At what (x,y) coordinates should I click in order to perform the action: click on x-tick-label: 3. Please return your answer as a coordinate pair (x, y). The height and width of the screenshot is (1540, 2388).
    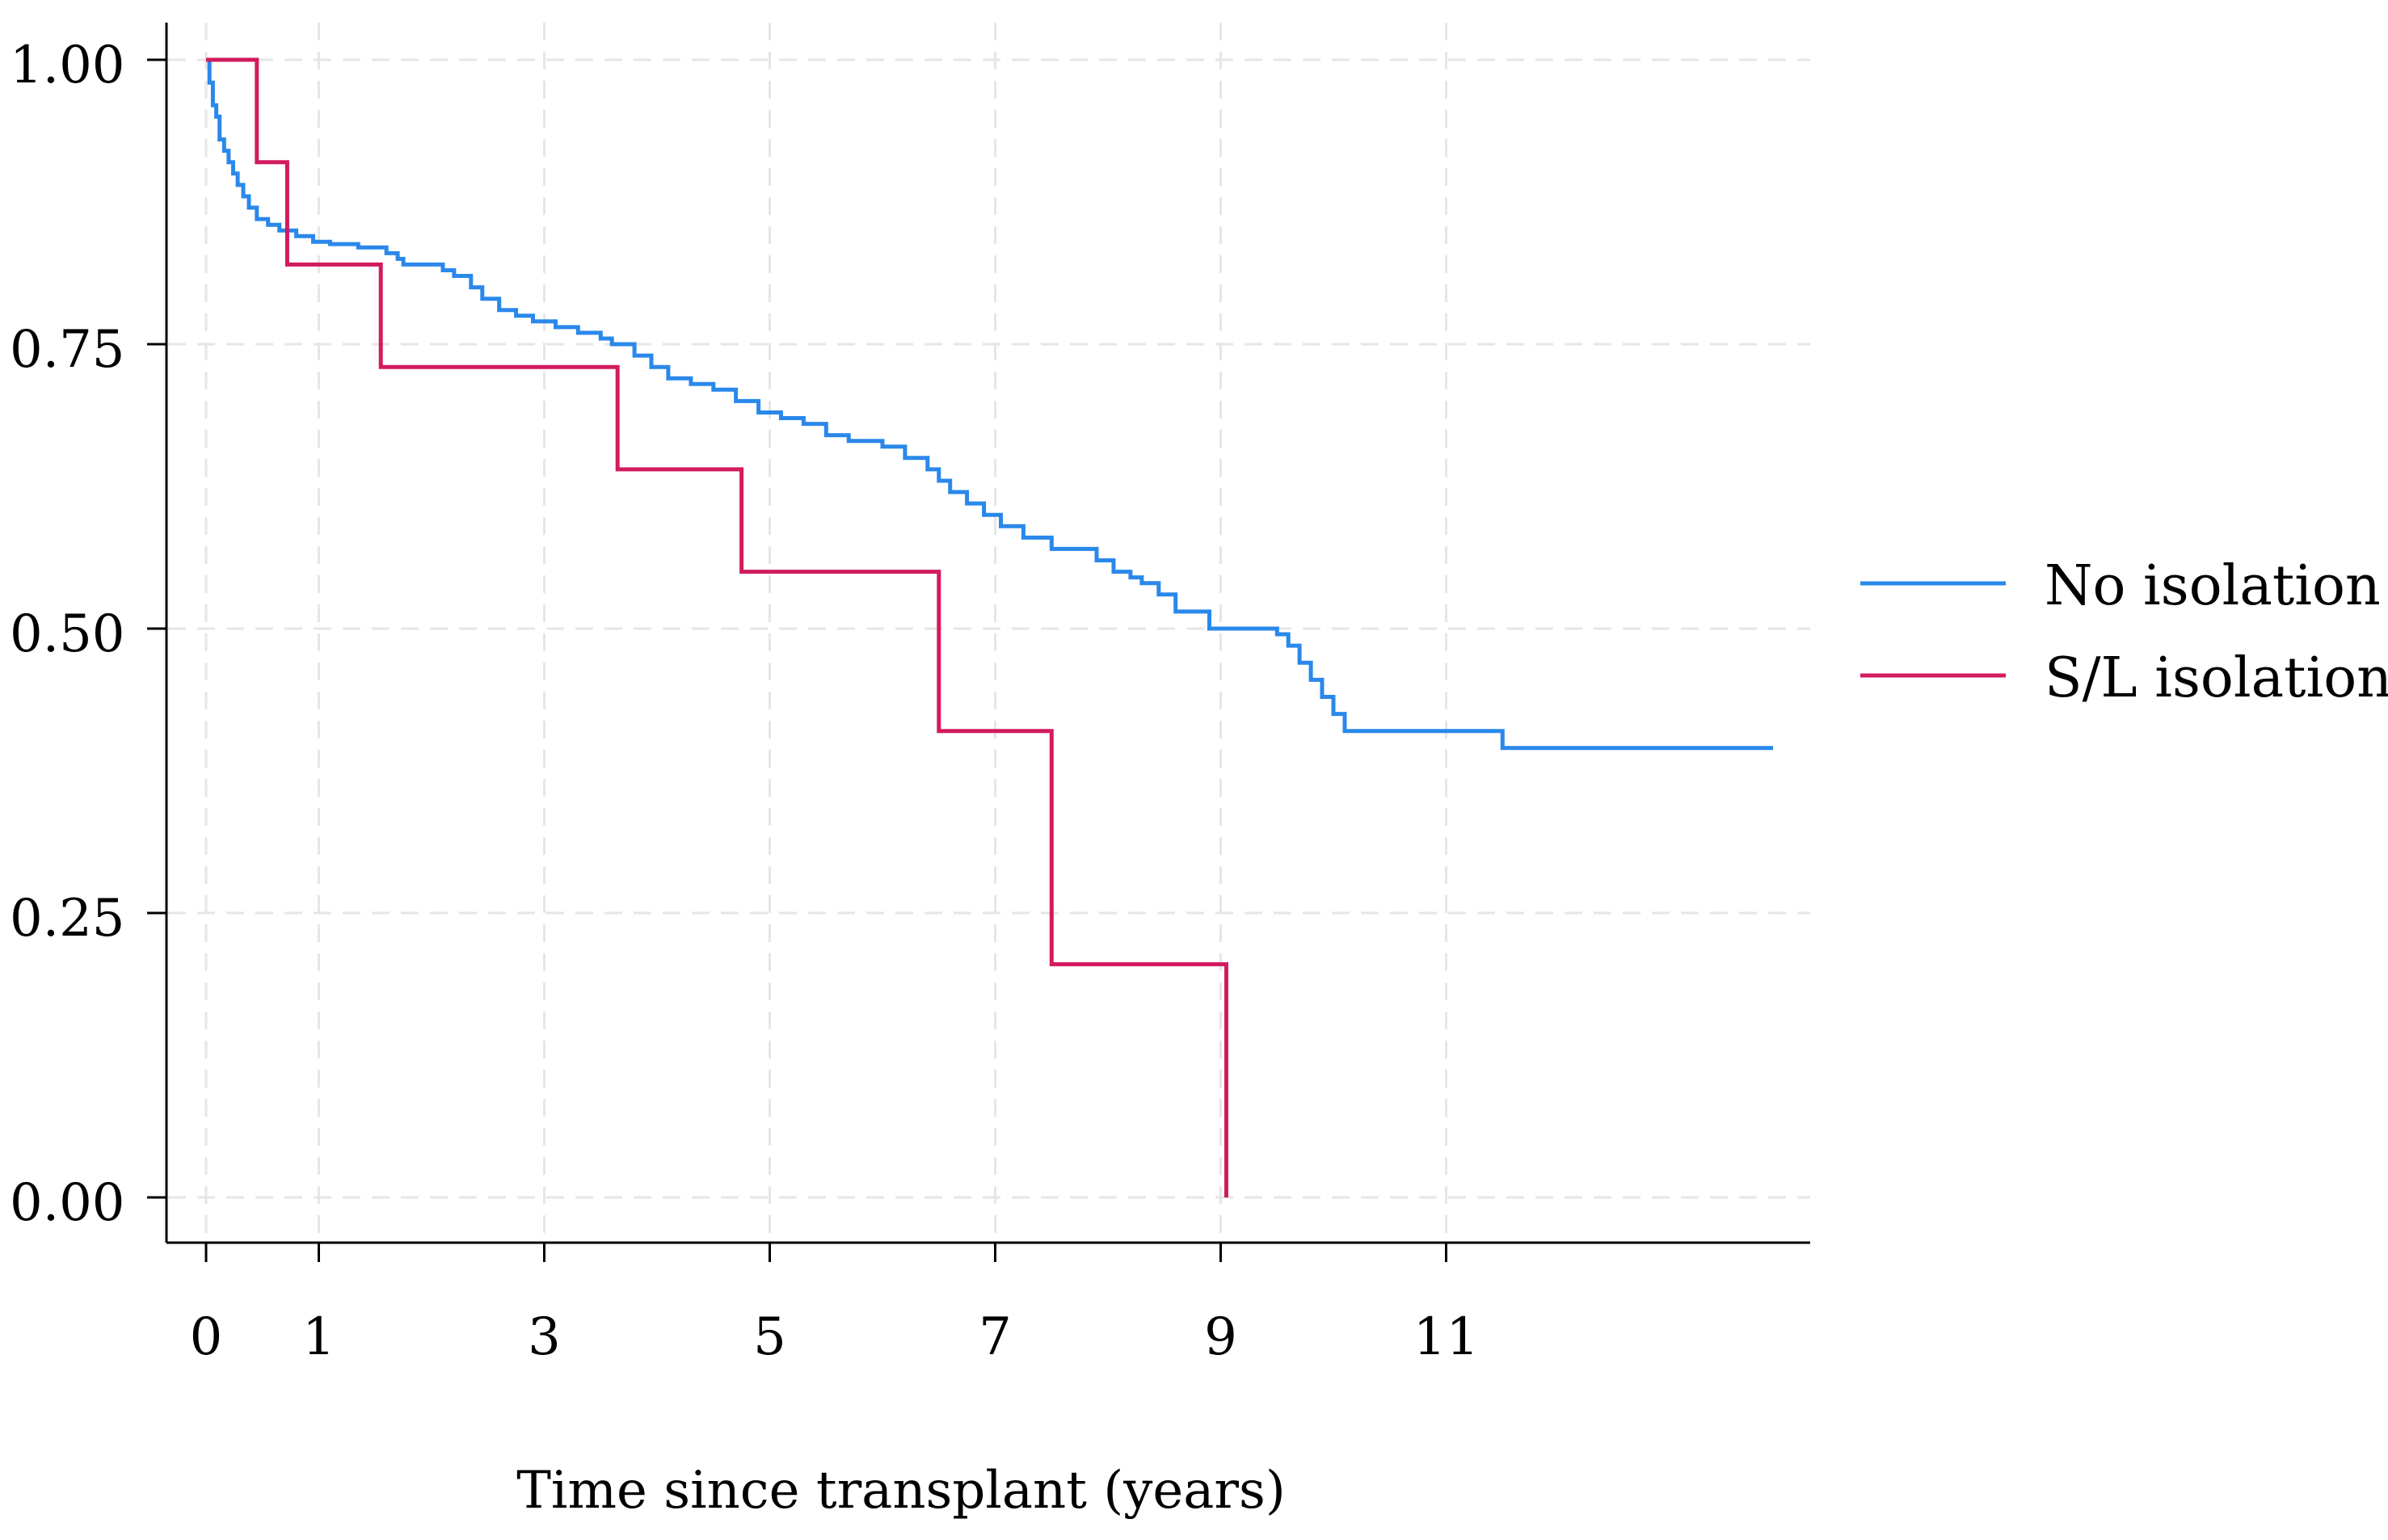
    Looking at the image, I should click on (545, 1337).